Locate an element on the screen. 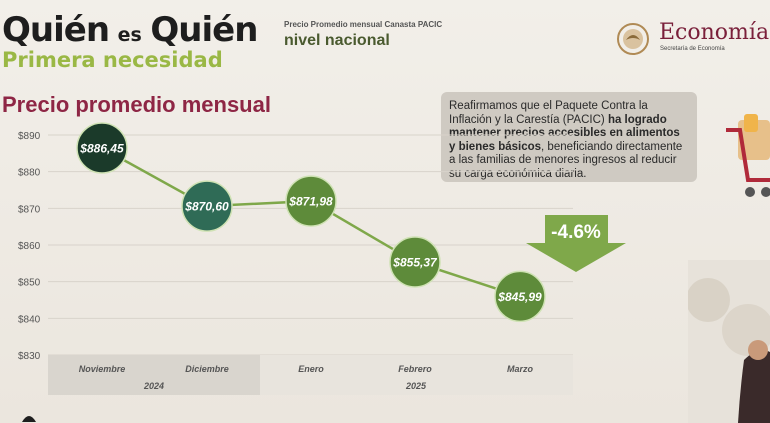 The image size is (770, 423). x-axis-band is located at coordinates (310, 375).